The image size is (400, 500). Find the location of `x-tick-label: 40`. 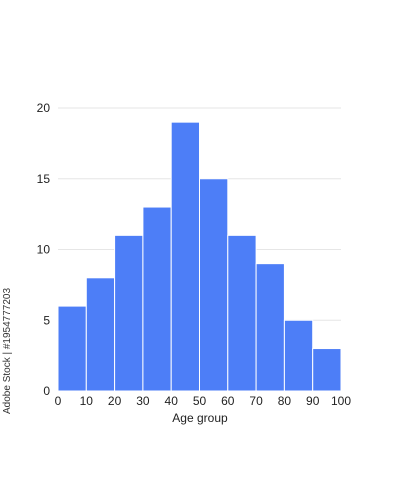

x-tick-label: 40 is located at coordinates (172, 401).